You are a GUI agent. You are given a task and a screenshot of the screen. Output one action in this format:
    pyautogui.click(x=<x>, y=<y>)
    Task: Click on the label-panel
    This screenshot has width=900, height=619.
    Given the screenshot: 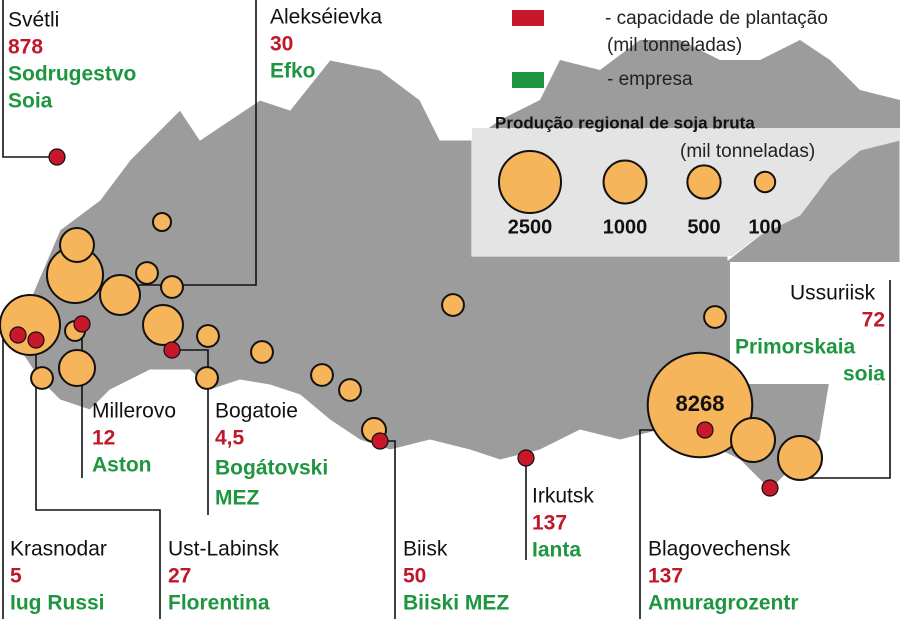 What is the action you would take?
    pyautogui.click(x=815, y=323)
    